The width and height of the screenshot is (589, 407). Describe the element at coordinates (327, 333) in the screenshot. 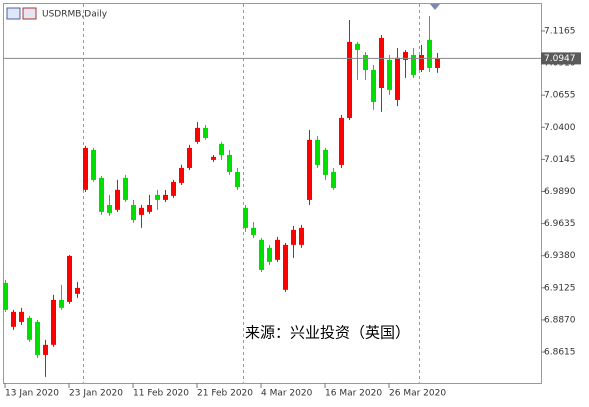

I see `annotation: 来源：兴业投资（英国）` at that location.